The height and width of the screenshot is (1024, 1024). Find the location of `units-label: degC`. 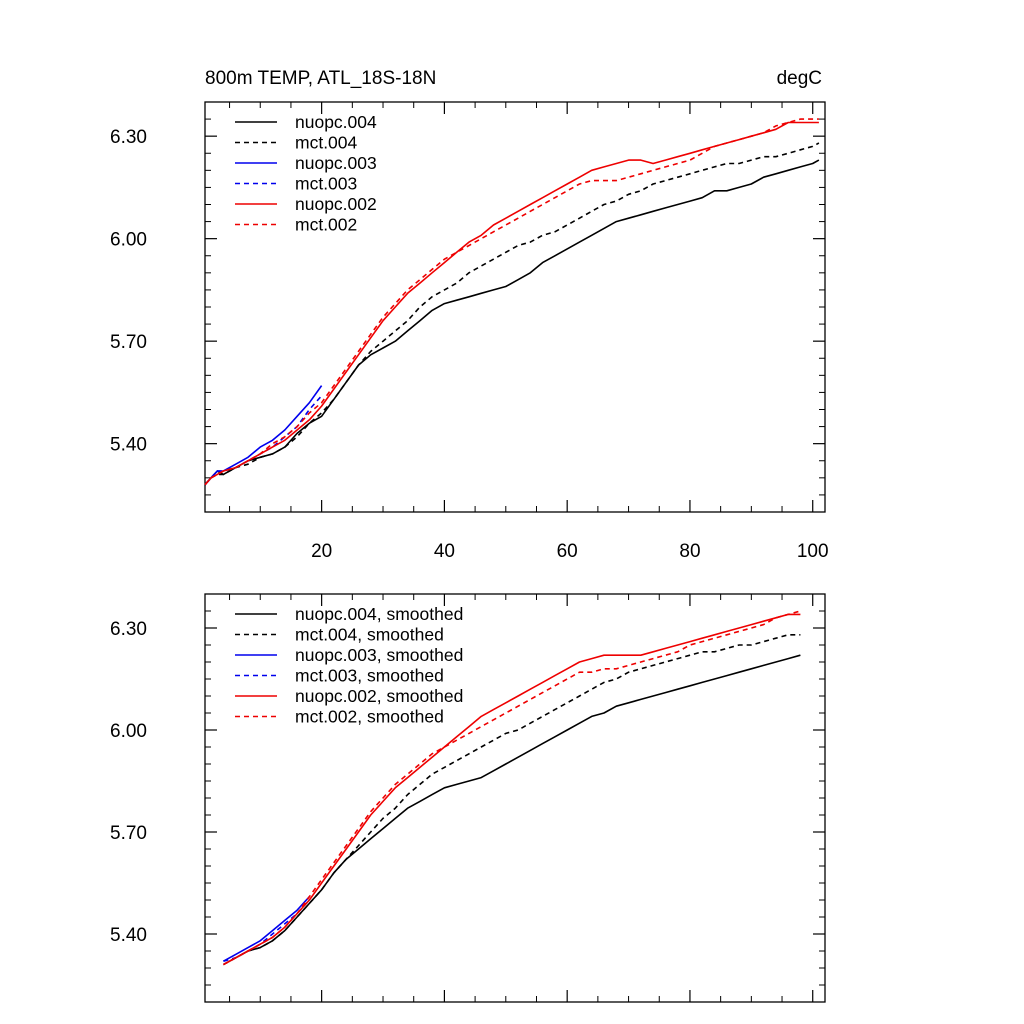

units-label: degC is located at coordinates (799, 78).